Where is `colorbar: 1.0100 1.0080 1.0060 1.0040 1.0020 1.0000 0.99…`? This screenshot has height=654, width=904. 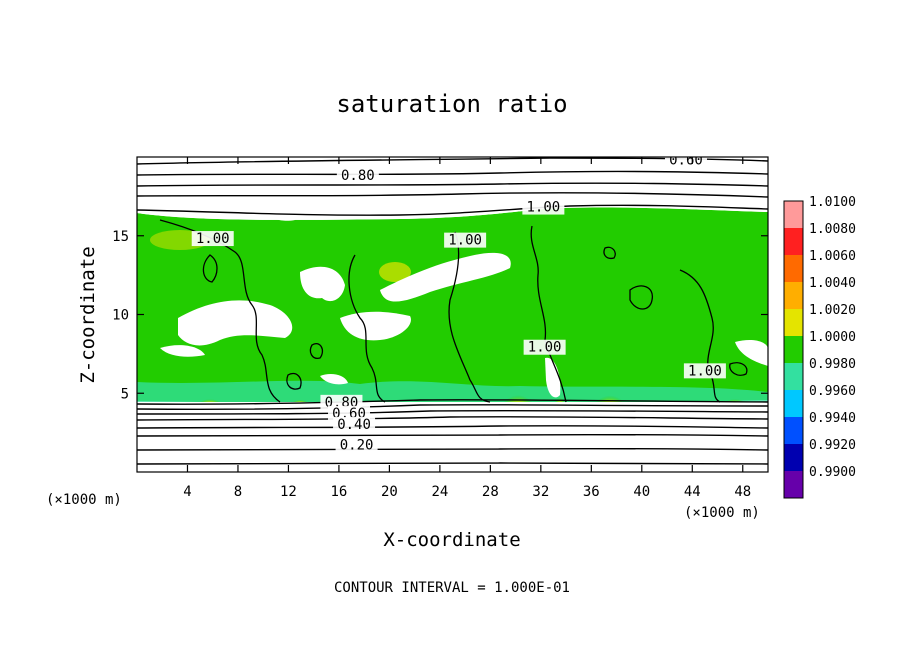
colorbar: 1.0100 1.0080 1.0060 1.0040 1.0020 1.0000 0.99… is located at coordinates (819, 347).